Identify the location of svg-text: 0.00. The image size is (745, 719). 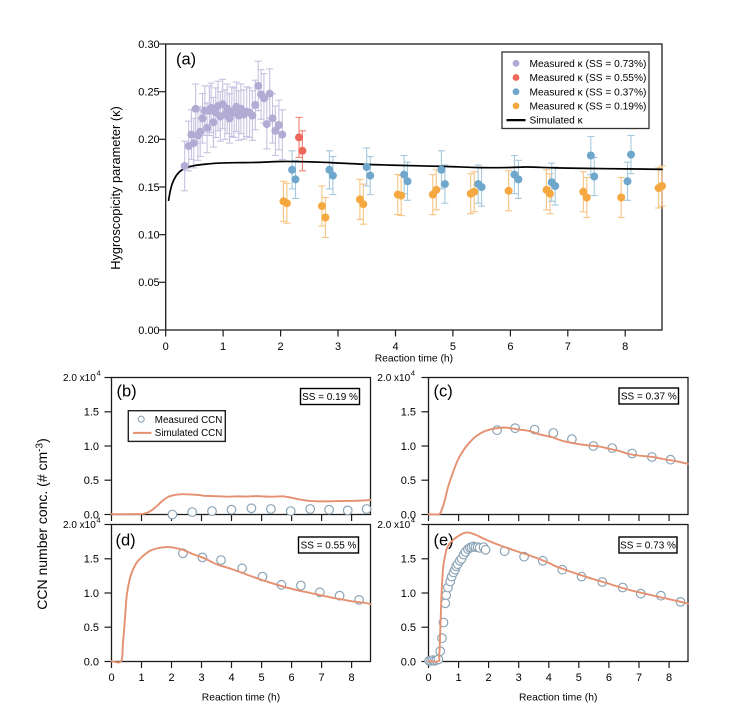
(148, 331).